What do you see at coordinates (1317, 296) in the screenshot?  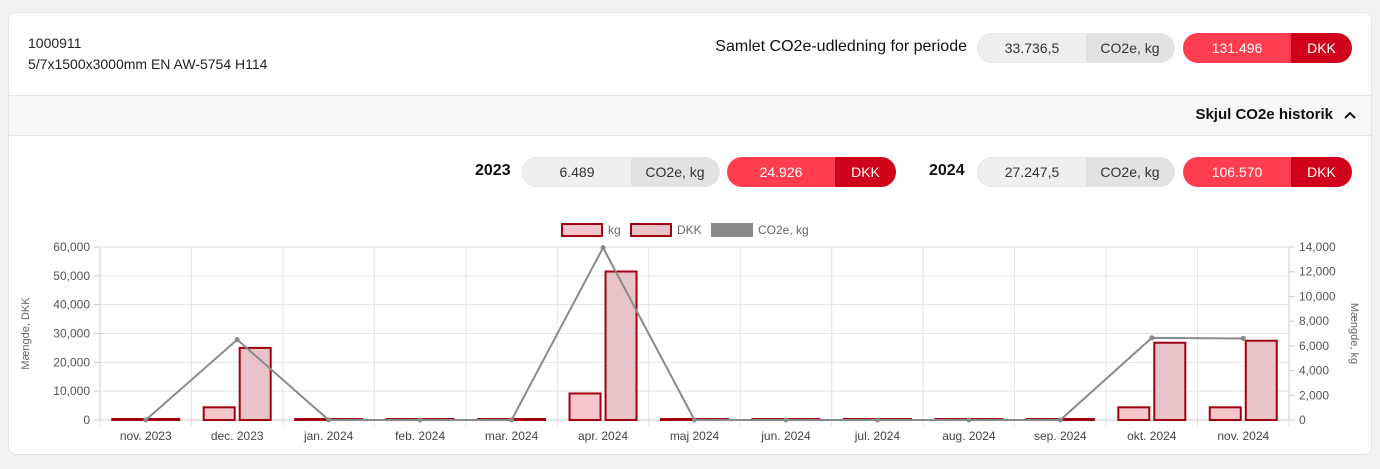 I see `y-tick-label-right: 10,000` at bounding box center [1317, 296].